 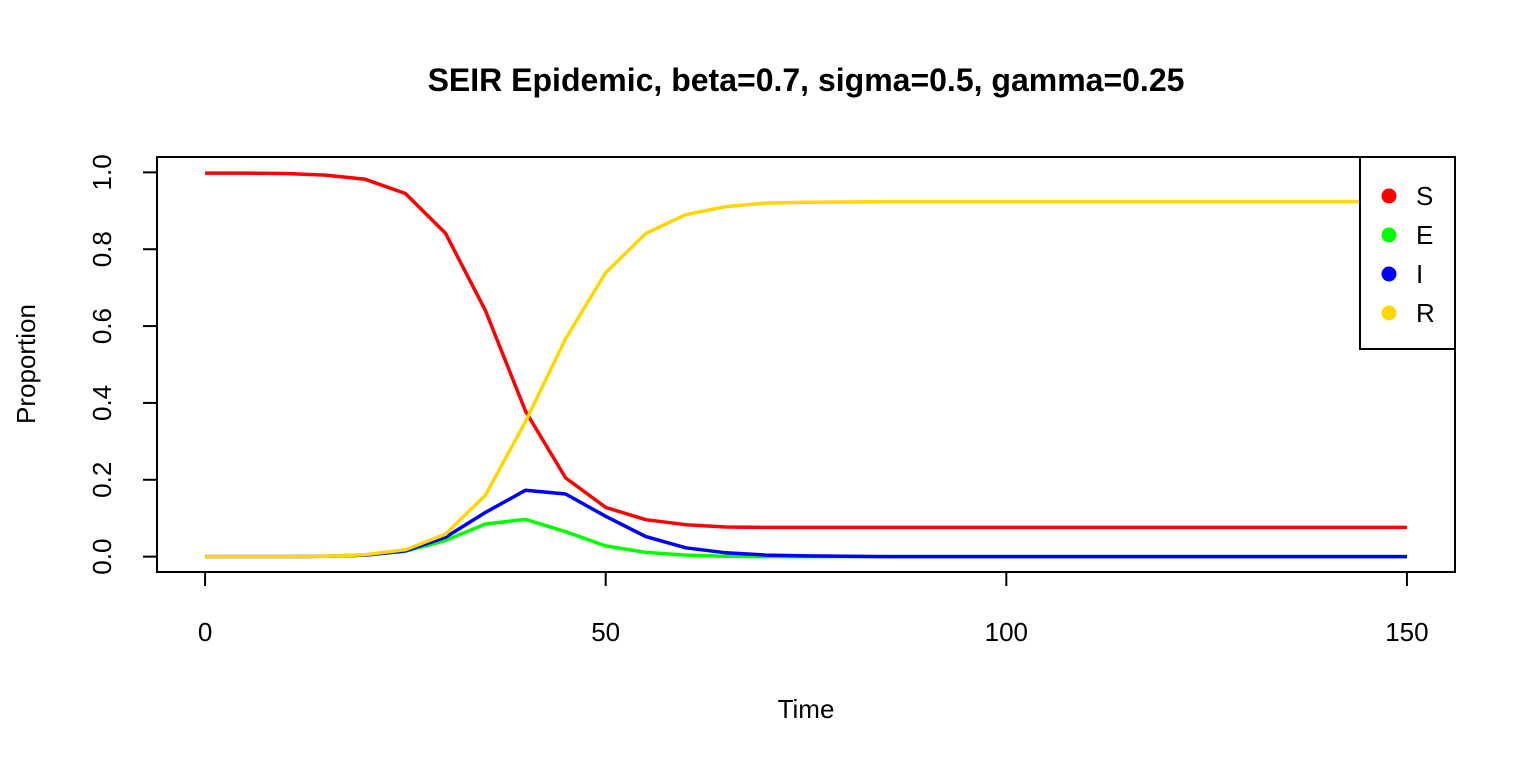 What do you see at coordinates (26, 364) in the screenshot?
I see `y-axis-label: Proportion` at bounding box center [26, 364].